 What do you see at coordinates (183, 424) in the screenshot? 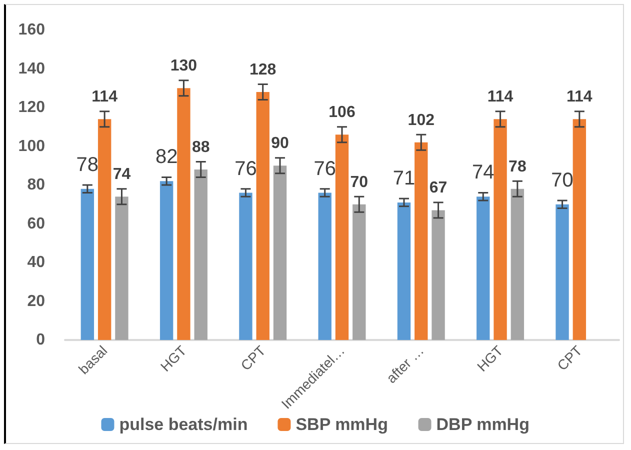
I see `legend-label: pulse beats/min` at bounding box center [183, 424].